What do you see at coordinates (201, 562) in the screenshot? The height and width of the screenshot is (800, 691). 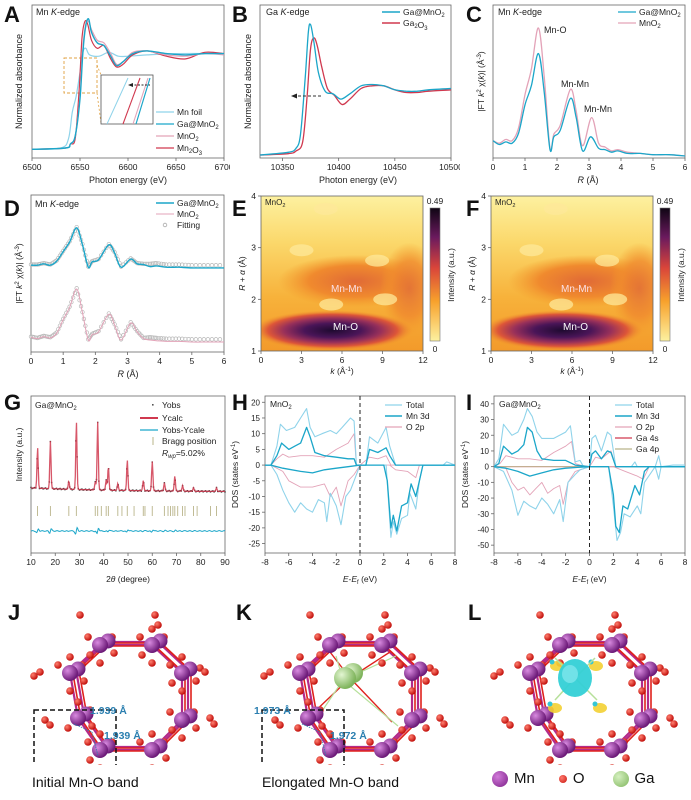 I see `x-tick-label: 80` at bounding box center [201, 562].